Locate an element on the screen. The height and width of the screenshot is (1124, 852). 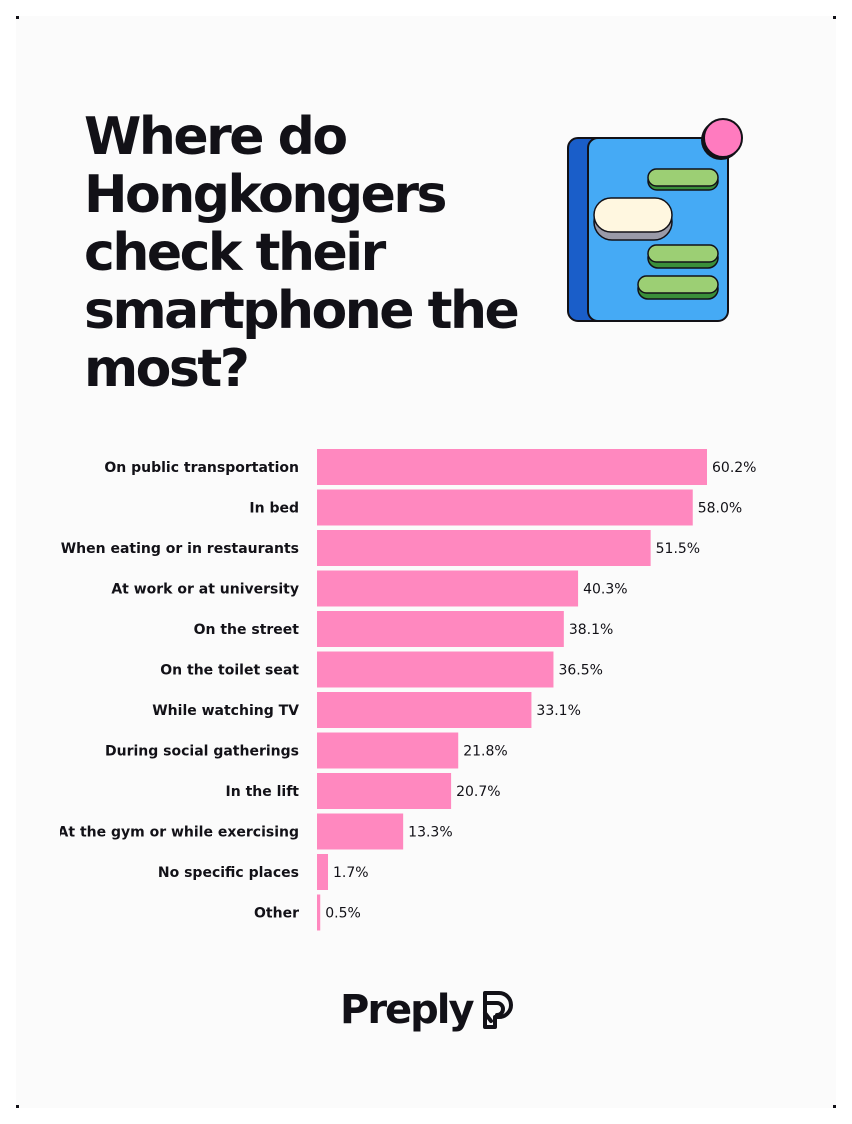
category-label: On the street is located at coordinates (247, 630).